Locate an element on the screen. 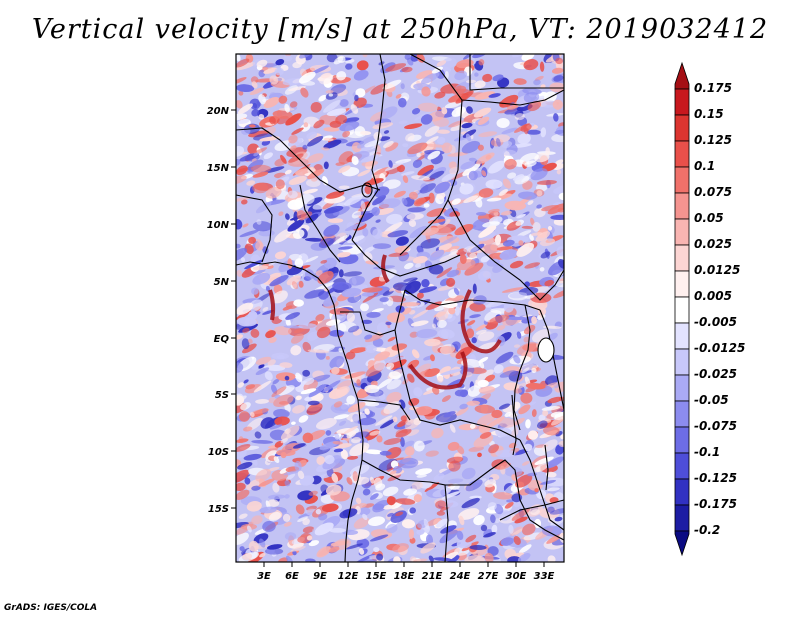  colorbar-label: 0.125 is located at coordinates (713, 140).